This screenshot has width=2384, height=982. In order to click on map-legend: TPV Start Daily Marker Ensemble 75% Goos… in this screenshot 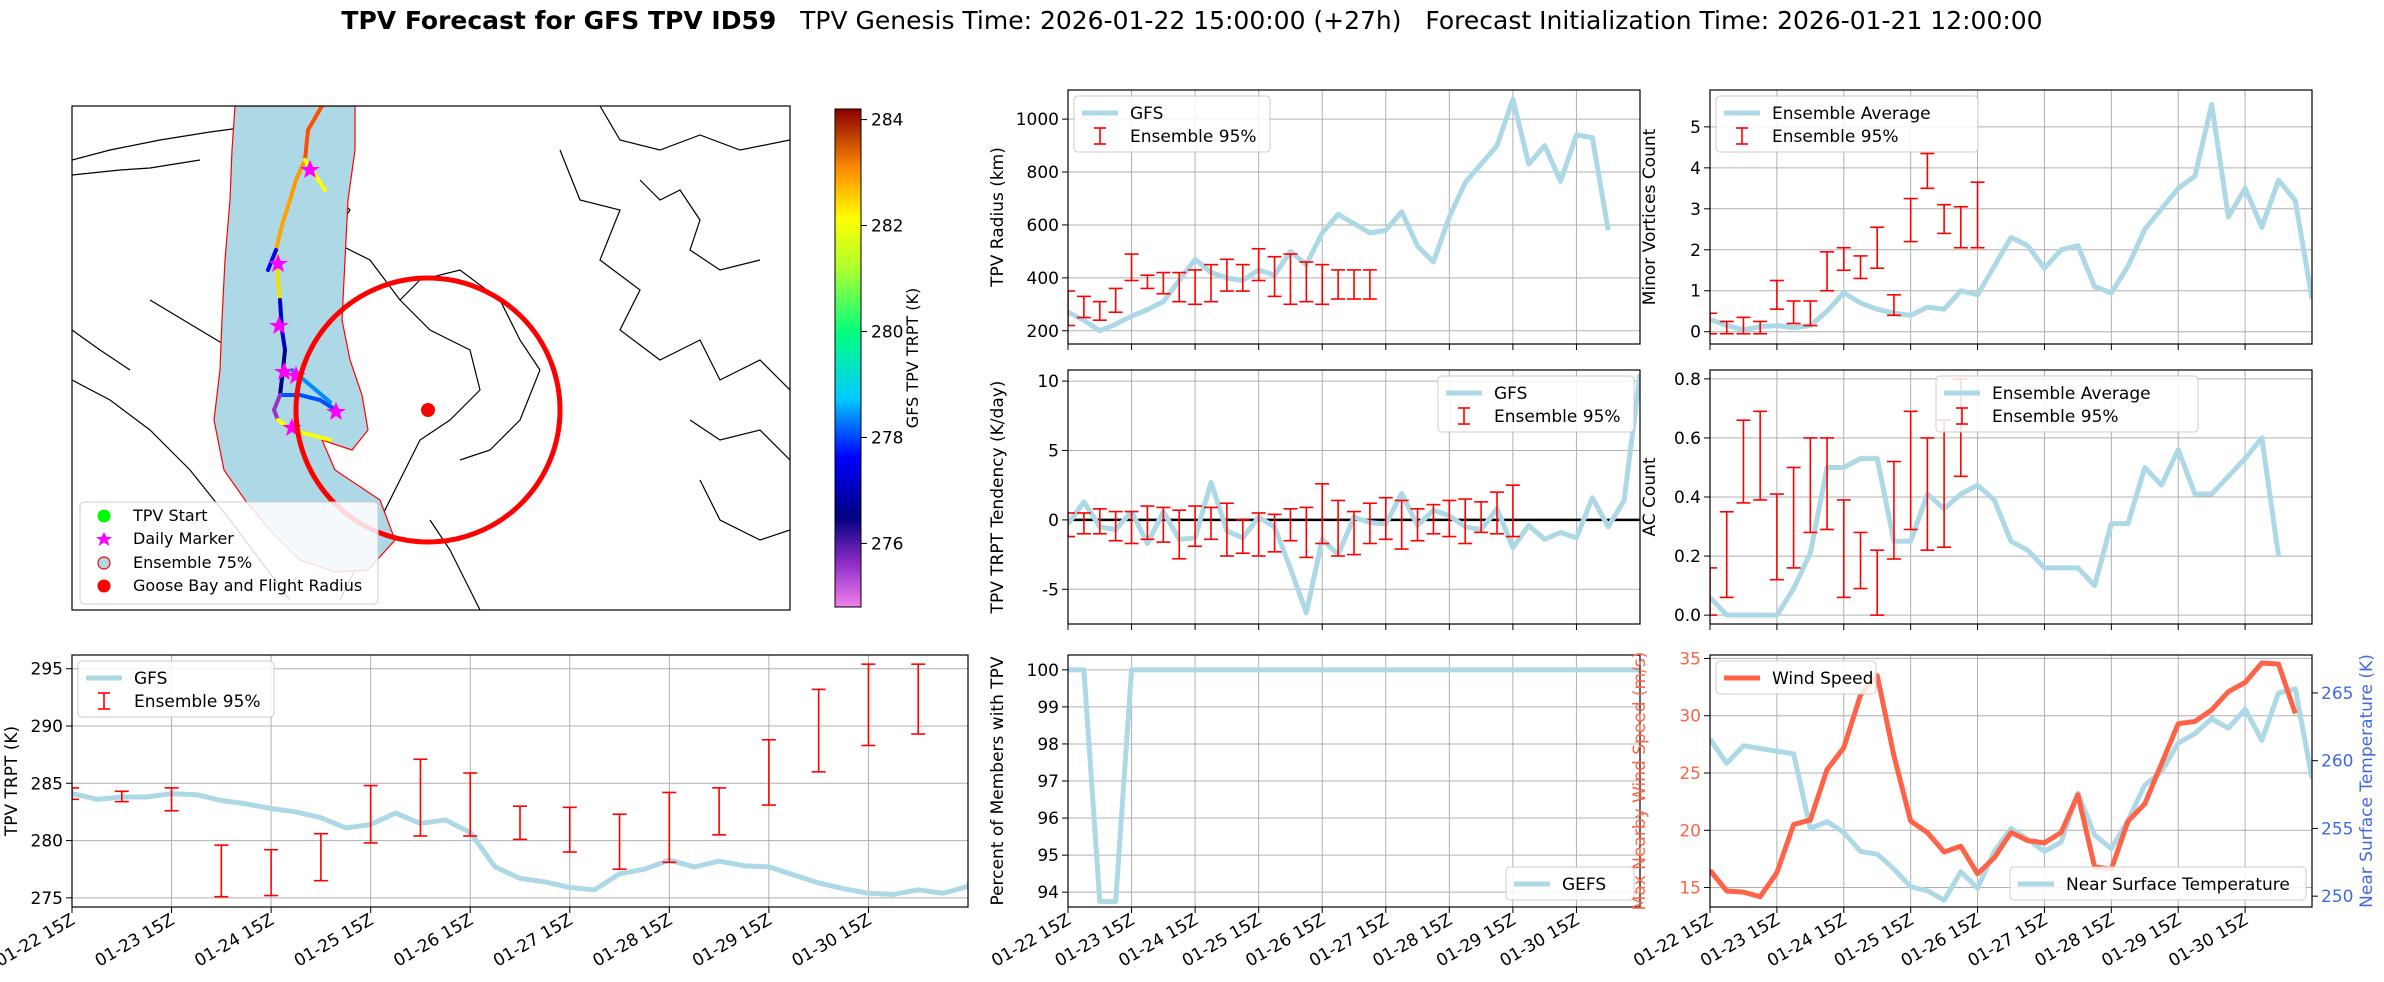, I will do `click(229, 553)`.